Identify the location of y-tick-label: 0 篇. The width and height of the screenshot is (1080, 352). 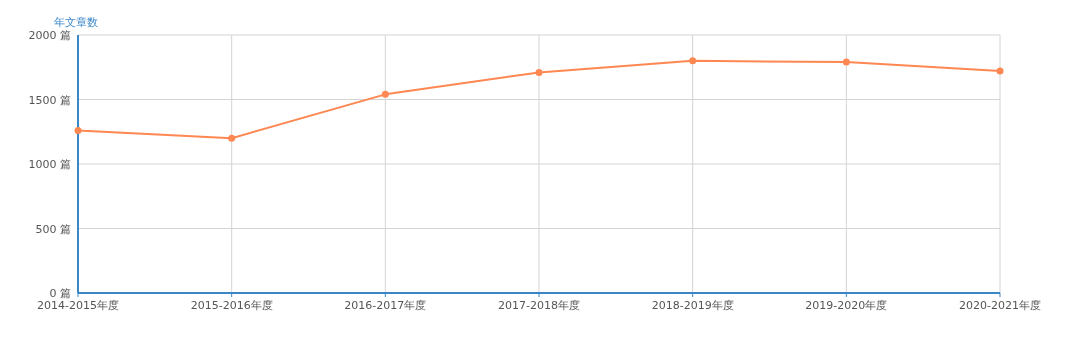
(60, 293).